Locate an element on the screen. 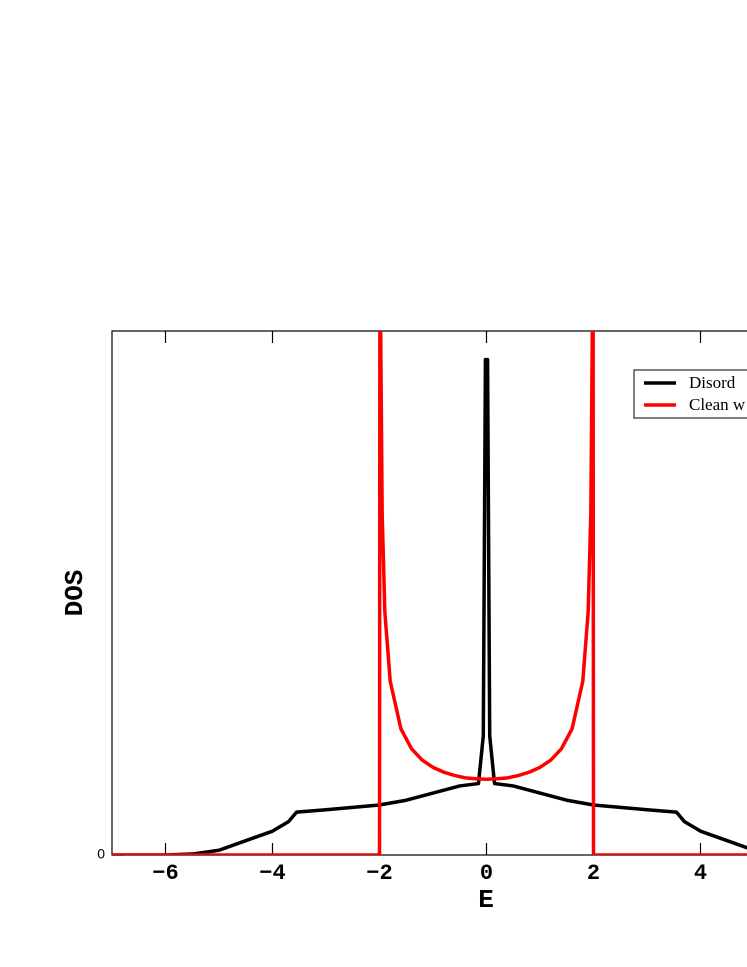 This screenshot has height=967, width=747. legend-label: Clean w is located at coordinates (717, 404).